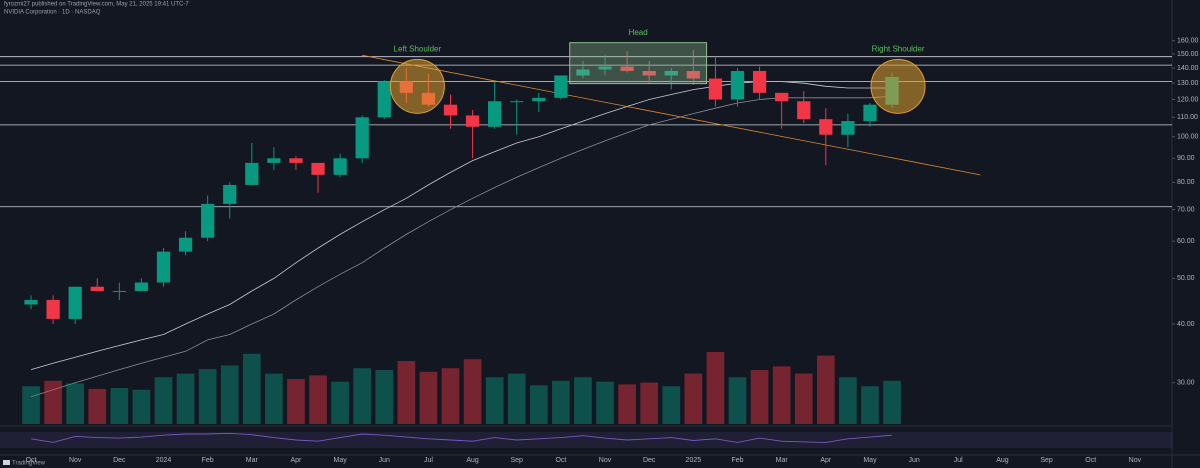 The width and height of the screenshot is (1200, 468). What do you see at coordinates (638, 63) in the screenshot?
I see `pattern-box` at bounding box center [638, 63].